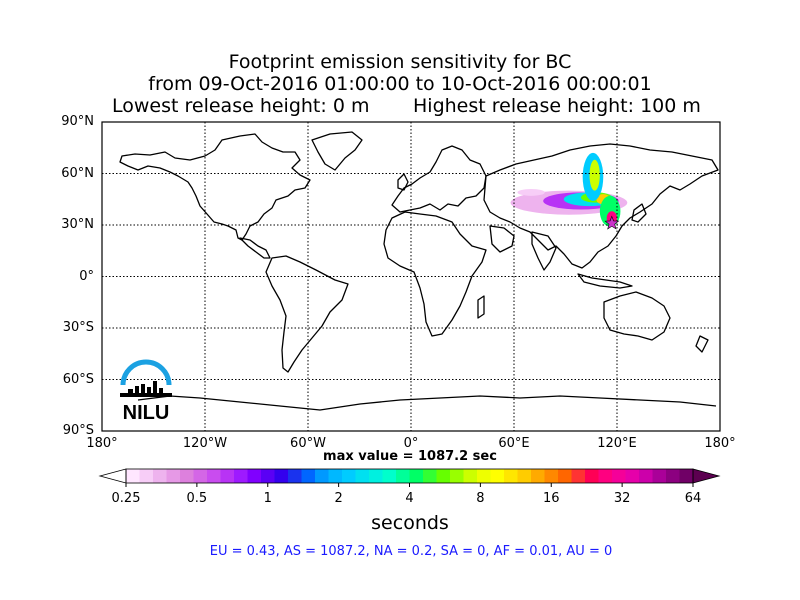  What do you see at coordinates (403, 182) in the screenshot?
I see `coast-uk` at bounding box center [403, 182].